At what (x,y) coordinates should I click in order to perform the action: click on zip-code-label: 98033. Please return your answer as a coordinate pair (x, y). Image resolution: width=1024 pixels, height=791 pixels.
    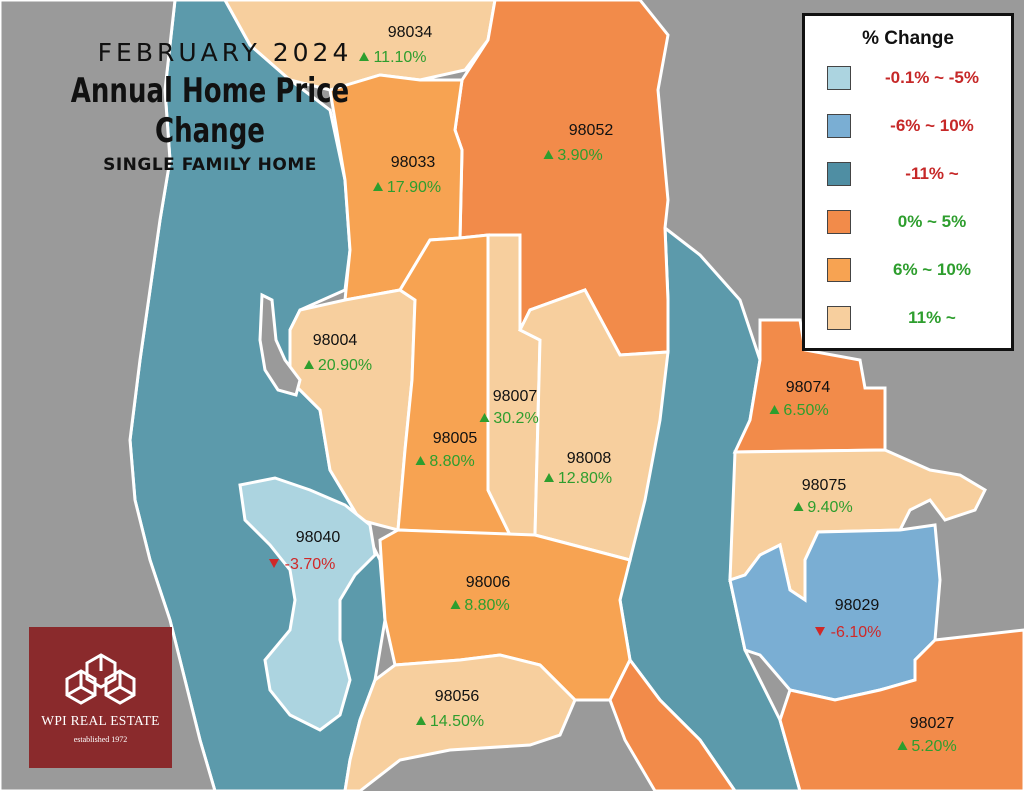
    Looking at the image, I should click on (413, 162).